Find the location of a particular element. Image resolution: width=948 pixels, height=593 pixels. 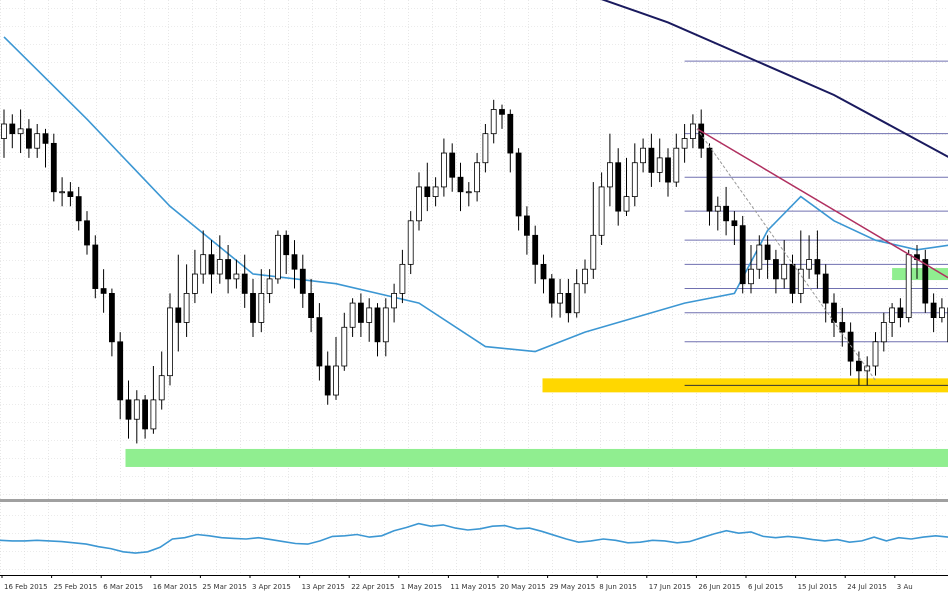

x-tick-label: 25 Feb 2015 is located at coordinates (76, 587).